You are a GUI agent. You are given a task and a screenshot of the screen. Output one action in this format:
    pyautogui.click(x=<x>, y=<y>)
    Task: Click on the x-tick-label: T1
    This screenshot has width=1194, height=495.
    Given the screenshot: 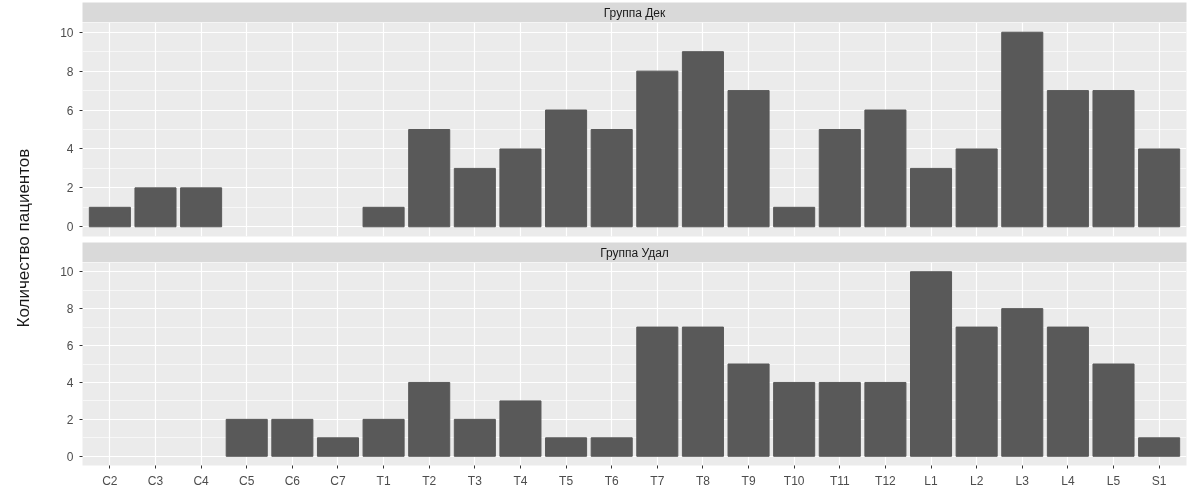 What is the action you would take?
    pyautogui.click(x=383, y=480)
    